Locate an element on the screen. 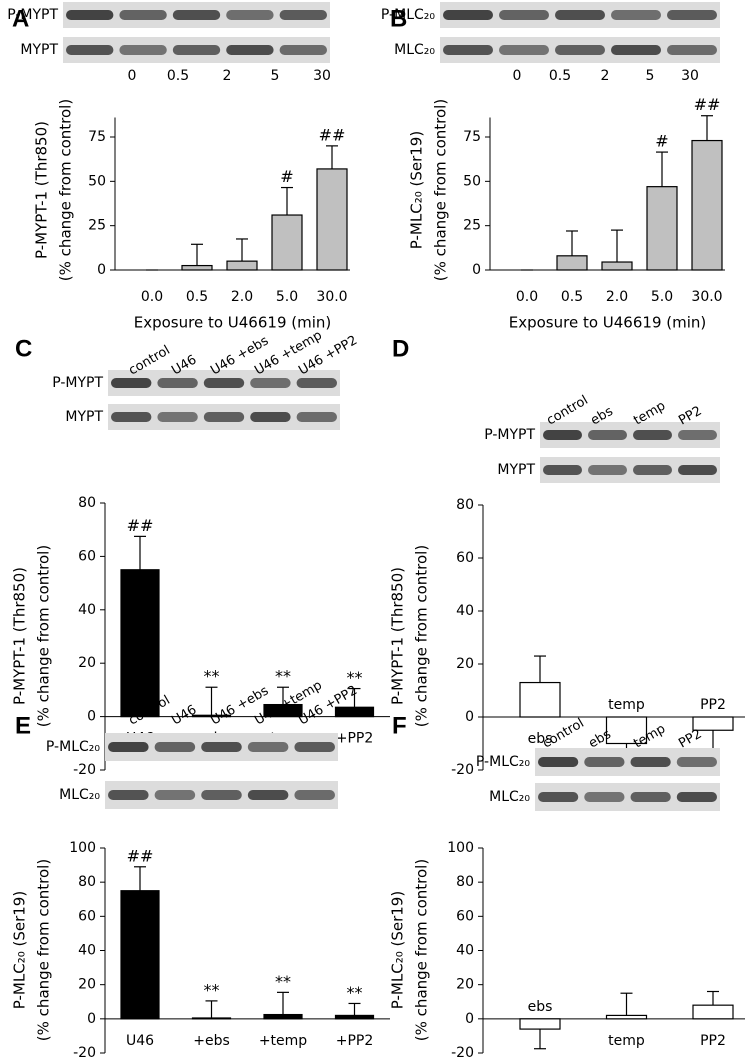  y-tick-label: 100 is located at coordinates (460, 848).